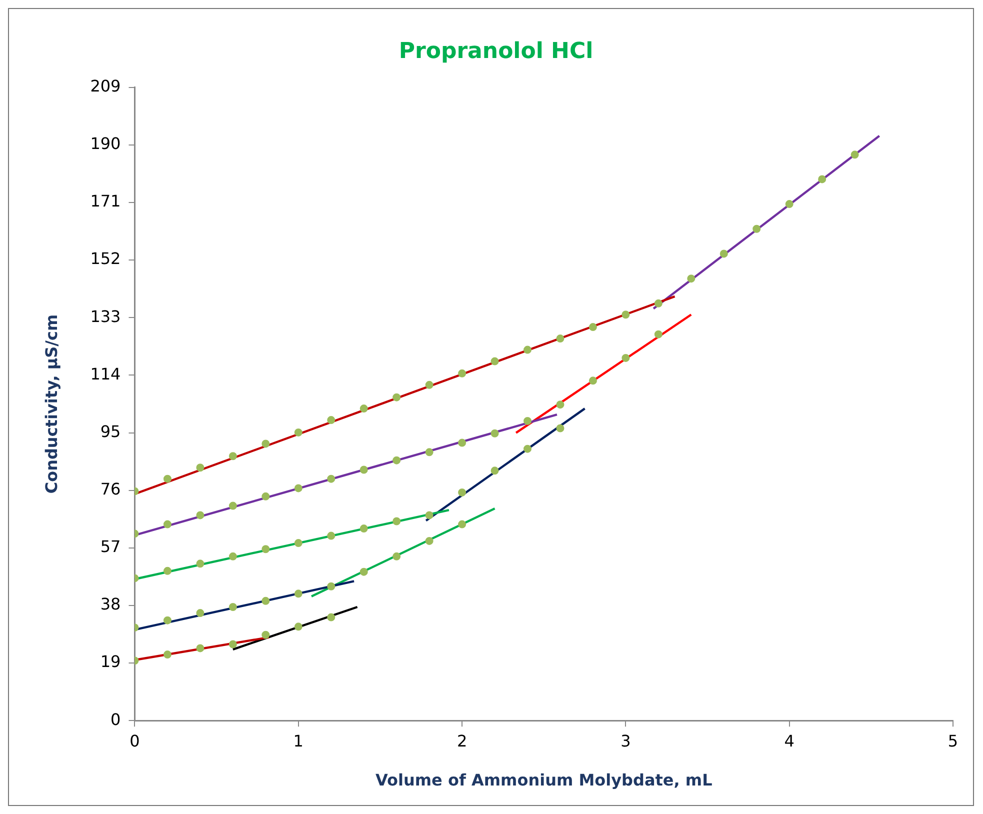 The width and height of the screenshot is (983, 814). Describe the element at coordinates (953, 740) in the screenshot. I see `x-tick-label: 5` at that location.